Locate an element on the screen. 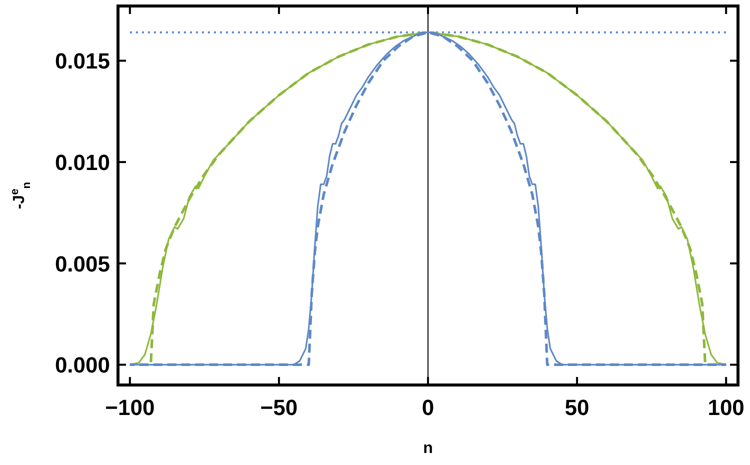 The width and height of the screenshot is (750, 465). x-axis-title: n is located at coordinates (428, 448).